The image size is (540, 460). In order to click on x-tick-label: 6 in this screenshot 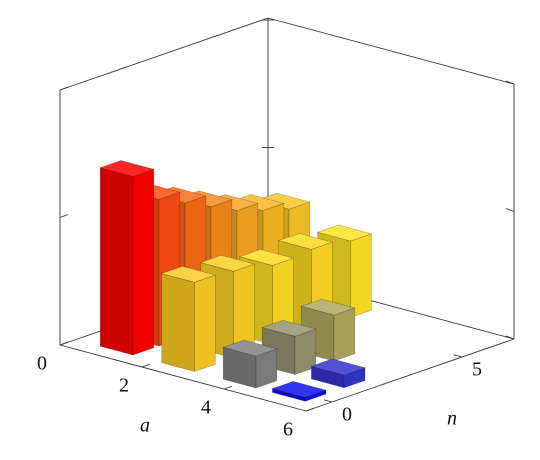, I will do `click(288, 430)`.